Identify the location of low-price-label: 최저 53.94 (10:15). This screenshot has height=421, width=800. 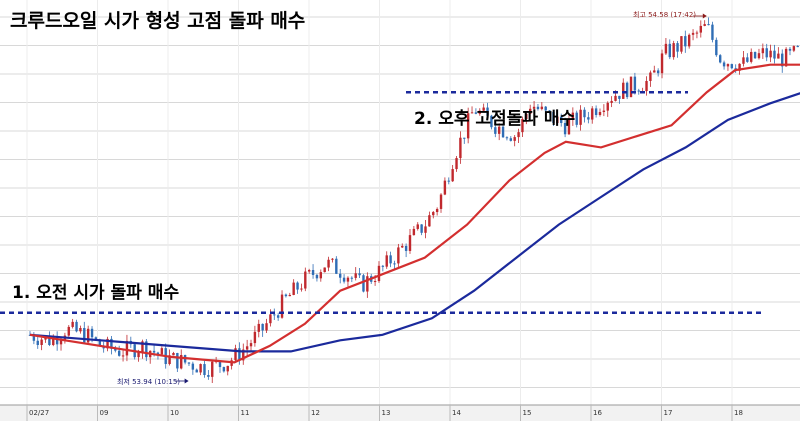
(149, 382).